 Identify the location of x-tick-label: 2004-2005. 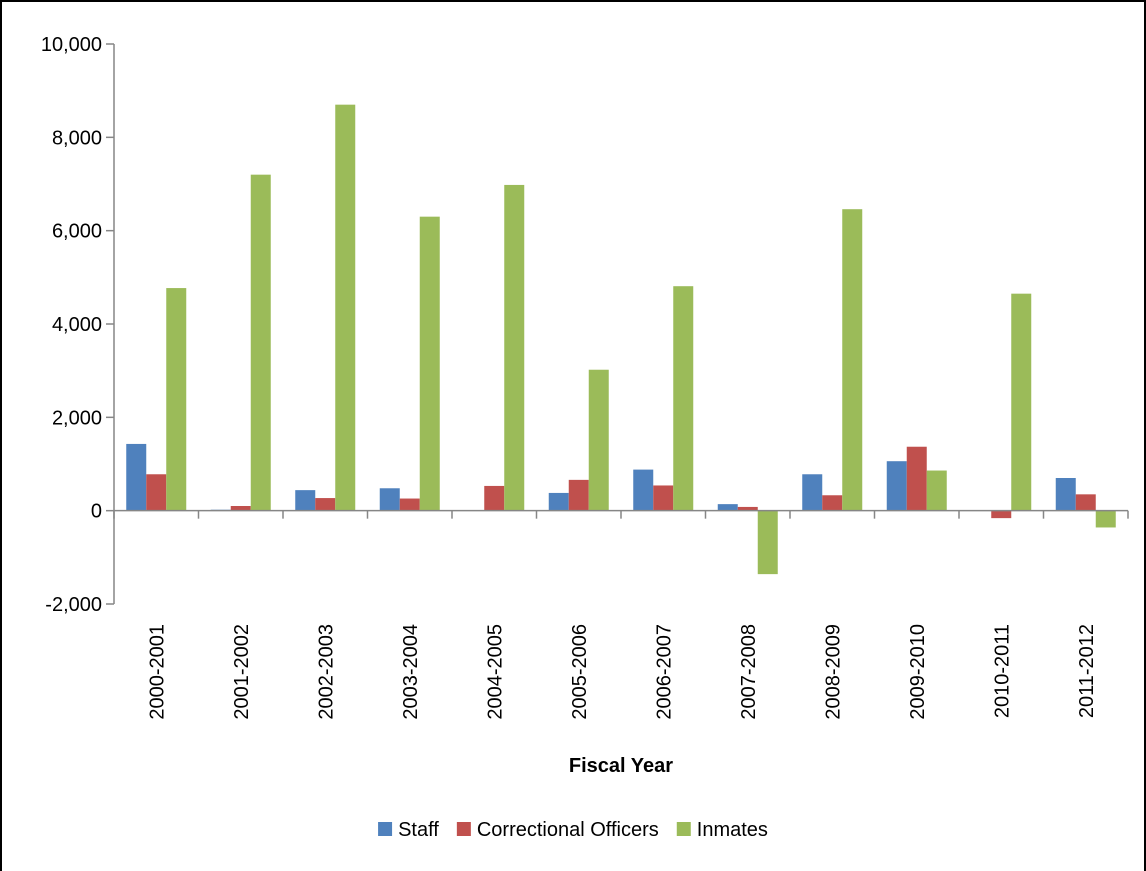
(495, 672).